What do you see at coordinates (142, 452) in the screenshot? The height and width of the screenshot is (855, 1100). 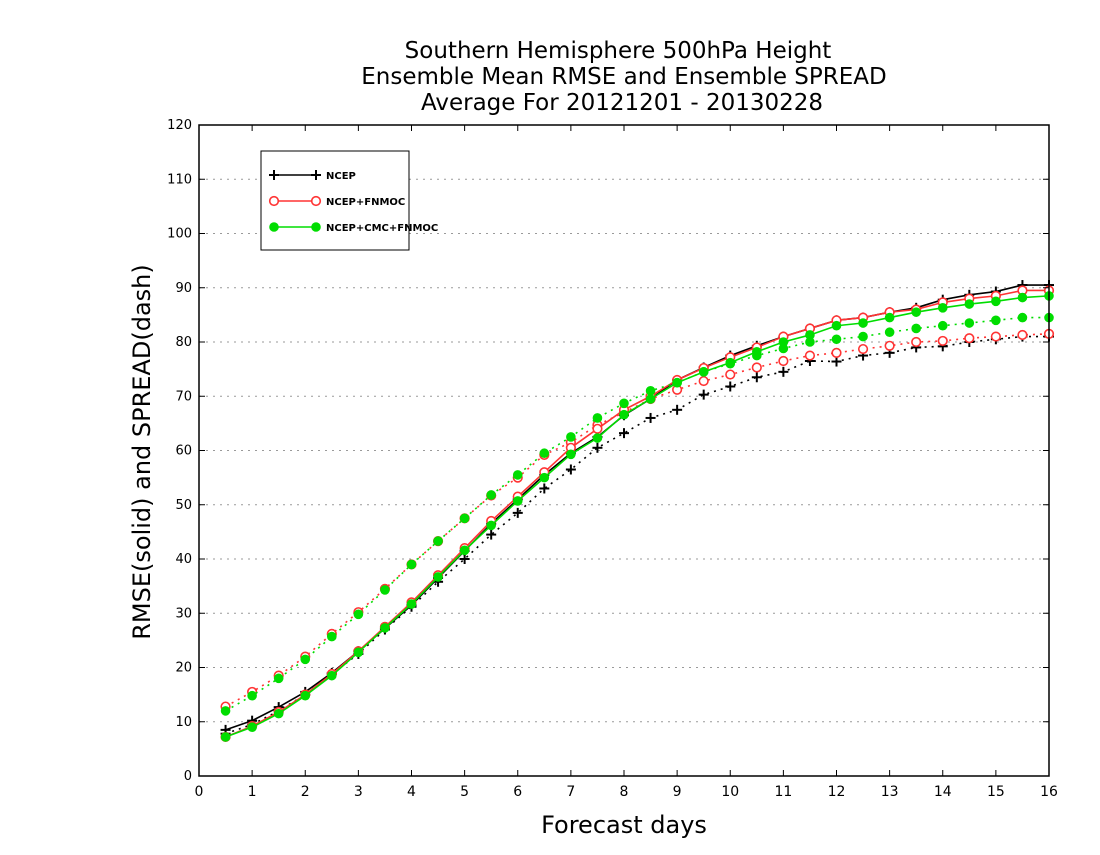 I see `y-axis-label: RMSE(solid) and SPREAD(dash)` at bounding box center [142, 452].